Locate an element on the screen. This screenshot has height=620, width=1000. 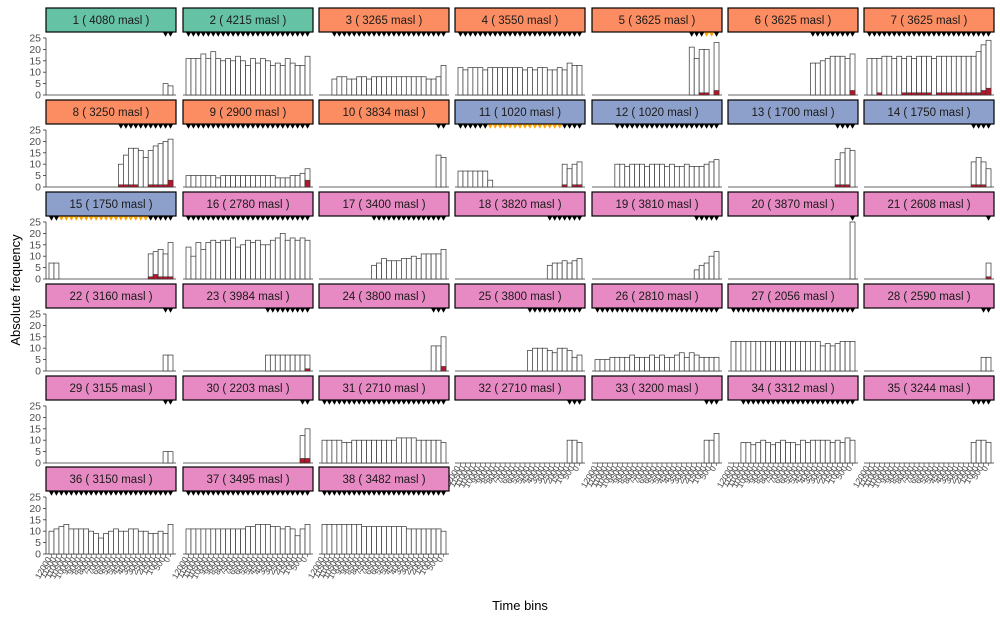
panel-label: 13 ( 1700 masl ) is located at coordinates (792, 113).